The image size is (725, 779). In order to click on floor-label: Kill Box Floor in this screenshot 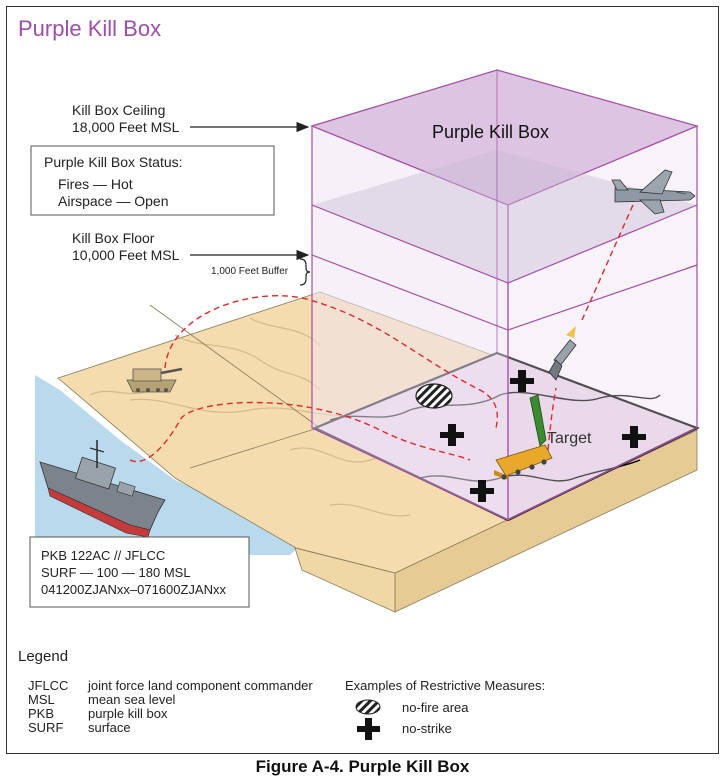, I will do `click(113, 238)`.